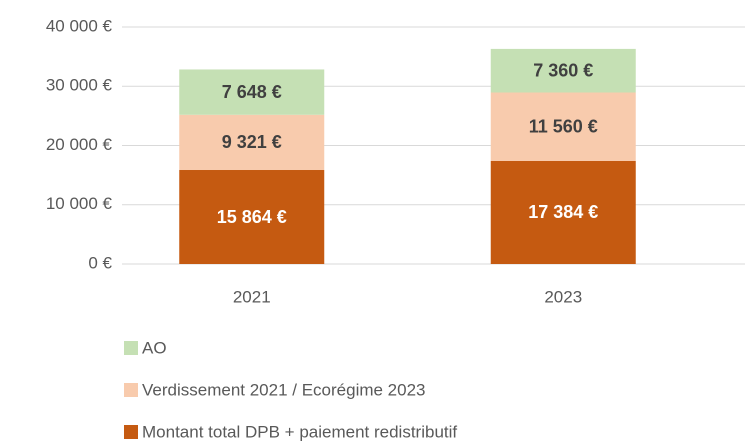 The image size is (745, 445). I want to click on data-label: 7 648 €, so click(252, 92).